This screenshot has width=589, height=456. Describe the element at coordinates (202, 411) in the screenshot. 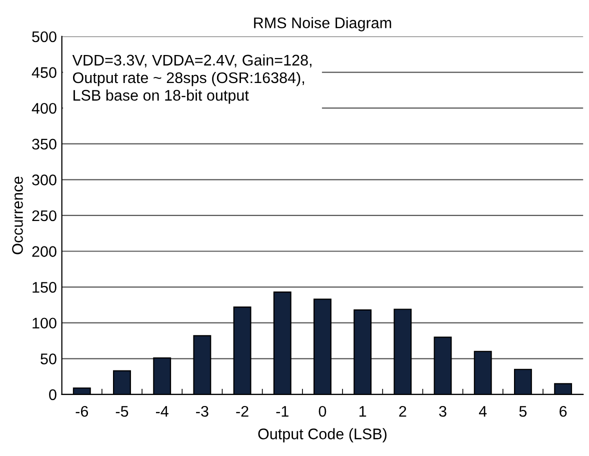

I see `x-tick-label: -3` at that location.